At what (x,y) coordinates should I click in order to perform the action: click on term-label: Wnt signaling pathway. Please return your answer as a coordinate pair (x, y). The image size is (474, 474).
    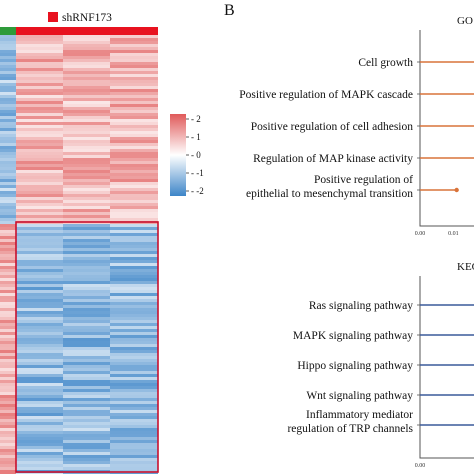
    Looking at the image, I should click on (359, 396).